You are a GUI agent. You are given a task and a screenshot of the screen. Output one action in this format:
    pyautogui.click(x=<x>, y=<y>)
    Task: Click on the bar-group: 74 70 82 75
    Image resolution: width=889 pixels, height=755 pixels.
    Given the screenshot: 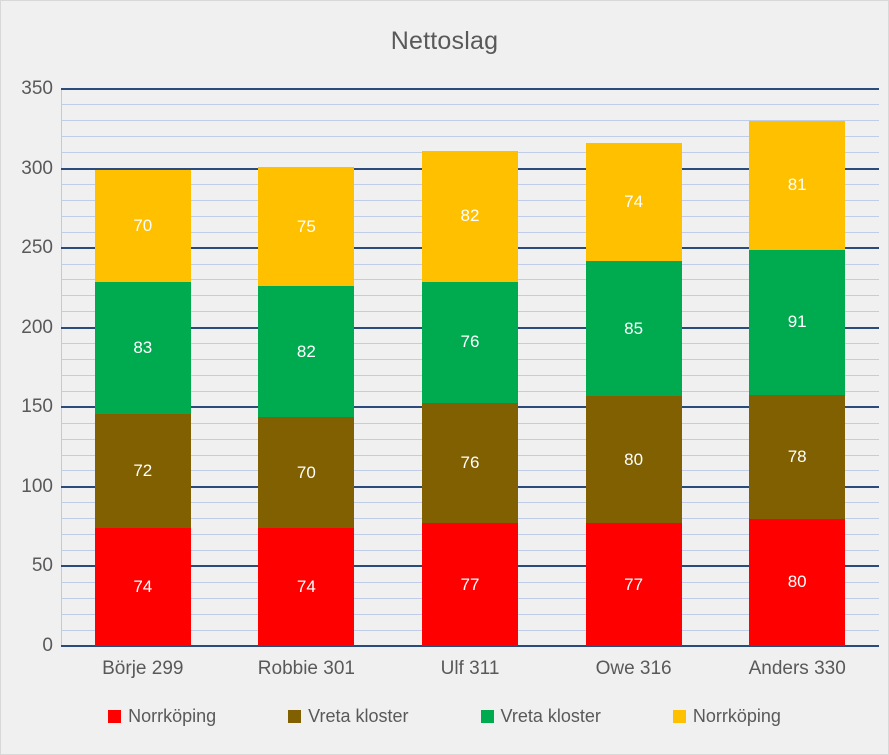 What is the action you would take?
    pyautogui.click(x=306, y=367)
    